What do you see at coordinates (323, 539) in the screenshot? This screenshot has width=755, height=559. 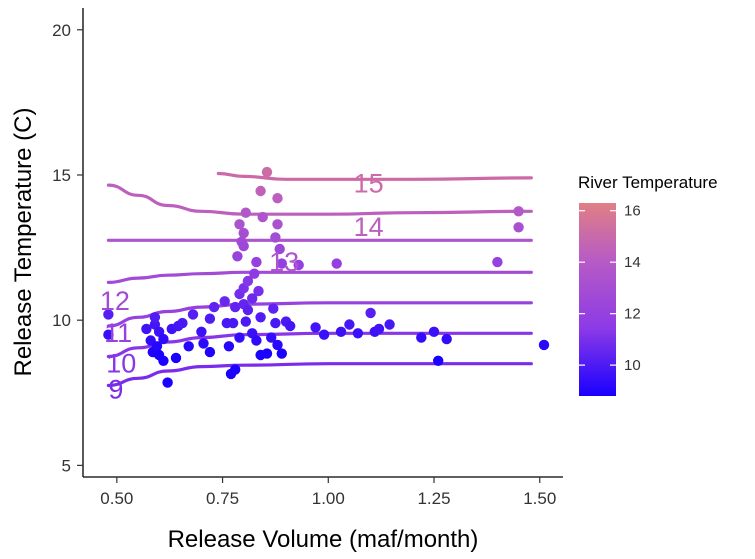 I see `x-axis-label: Release Volume (maf/month)` at bounding box center [323, 539].